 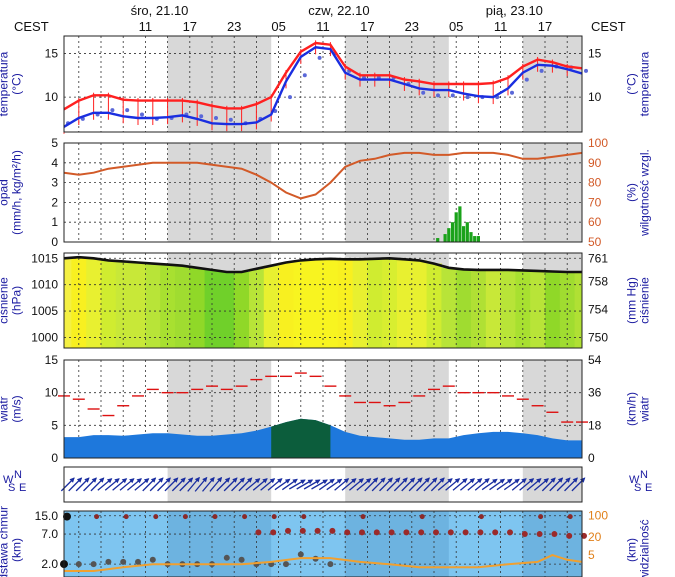 What do you see at coordinates (12, 83) in the screenshot?
I see `temperature-axis-label-left-text: temperatura(°C)` at bounding box center [12, 83].